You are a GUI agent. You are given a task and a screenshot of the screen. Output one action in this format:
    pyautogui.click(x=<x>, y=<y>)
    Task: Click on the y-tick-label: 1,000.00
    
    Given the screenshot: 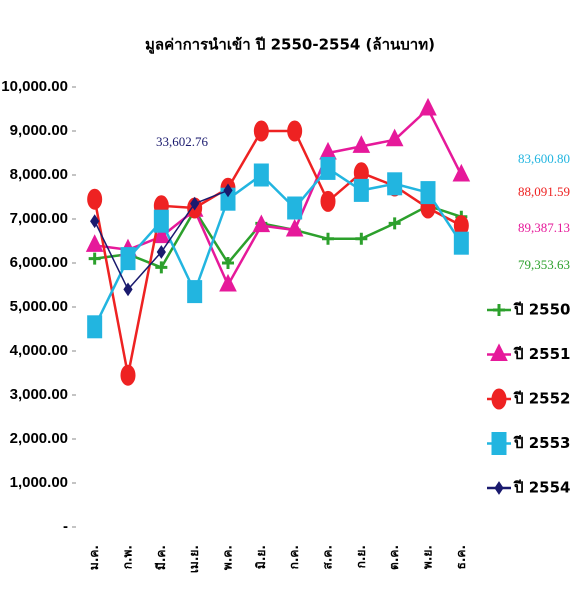 What is the action you would take?
    pyautogui.click(x=39, y=482)
    